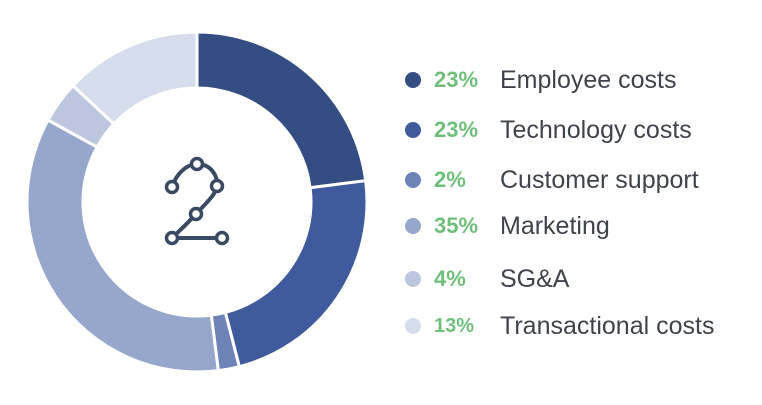 This screenshot has width=762, height=405. Describe the element at coordinates (487, 279) in the screenshot. I see `legend-item-sga: 4% SG&A` at that location.